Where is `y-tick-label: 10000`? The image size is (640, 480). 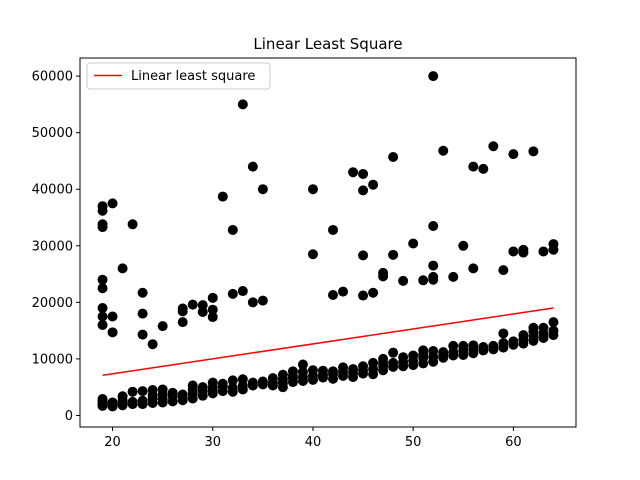
y-tick-label: 10000 is located at coordinates (52, 359).